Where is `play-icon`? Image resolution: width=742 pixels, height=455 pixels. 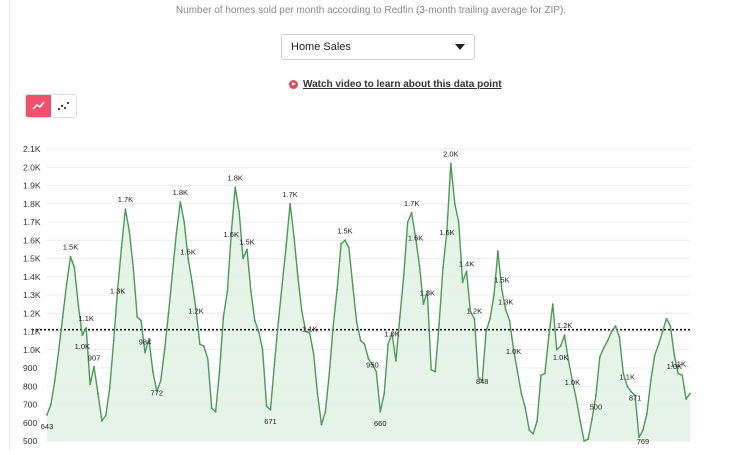
play-icon is located at coordinates (293, 84).